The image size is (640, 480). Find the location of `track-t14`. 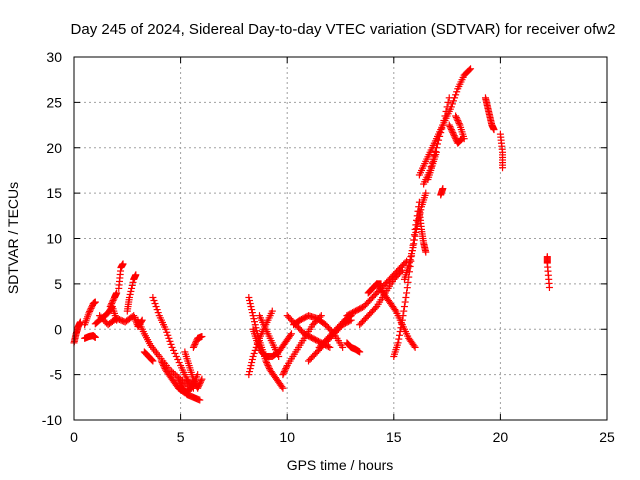

track-t14 is located at coordinates (193, 370).